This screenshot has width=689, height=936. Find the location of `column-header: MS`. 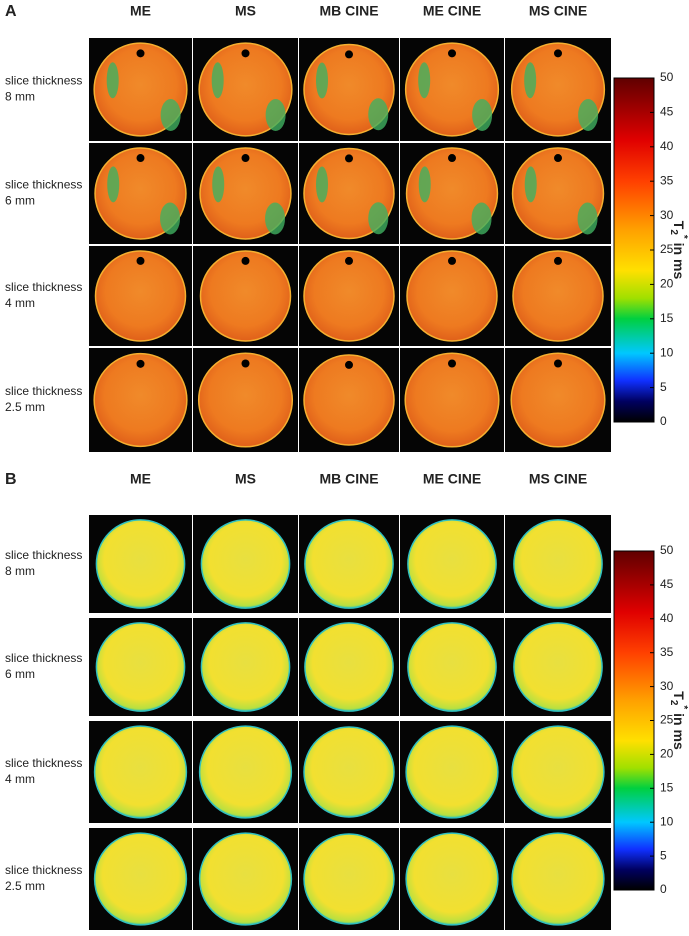

column-header: MS is located at coordinates (245, 479).